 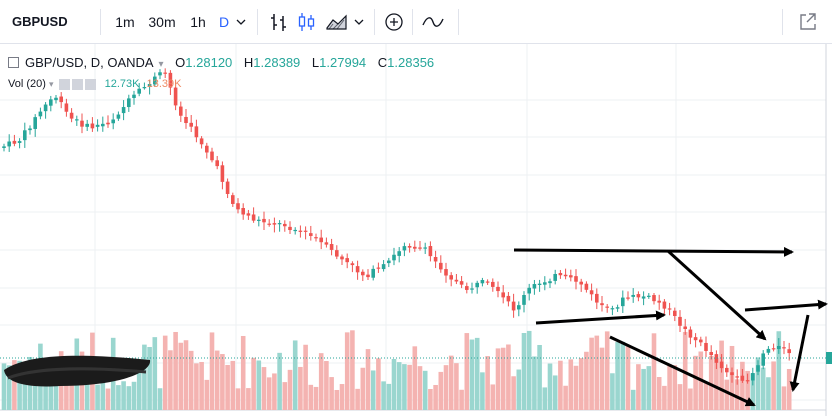 I want to click on indicators-button, so click(x=433, y=22).